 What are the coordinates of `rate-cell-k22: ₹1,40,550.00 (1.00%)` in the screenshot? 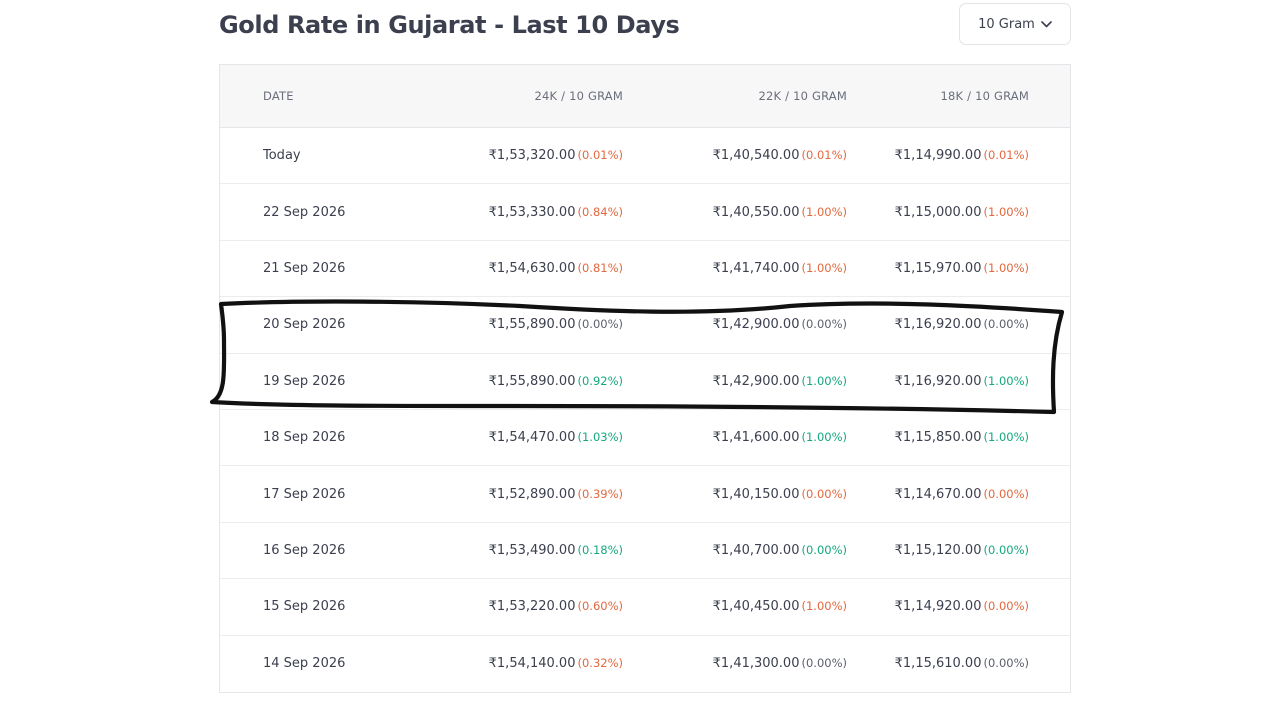 It's located at (735, 212).